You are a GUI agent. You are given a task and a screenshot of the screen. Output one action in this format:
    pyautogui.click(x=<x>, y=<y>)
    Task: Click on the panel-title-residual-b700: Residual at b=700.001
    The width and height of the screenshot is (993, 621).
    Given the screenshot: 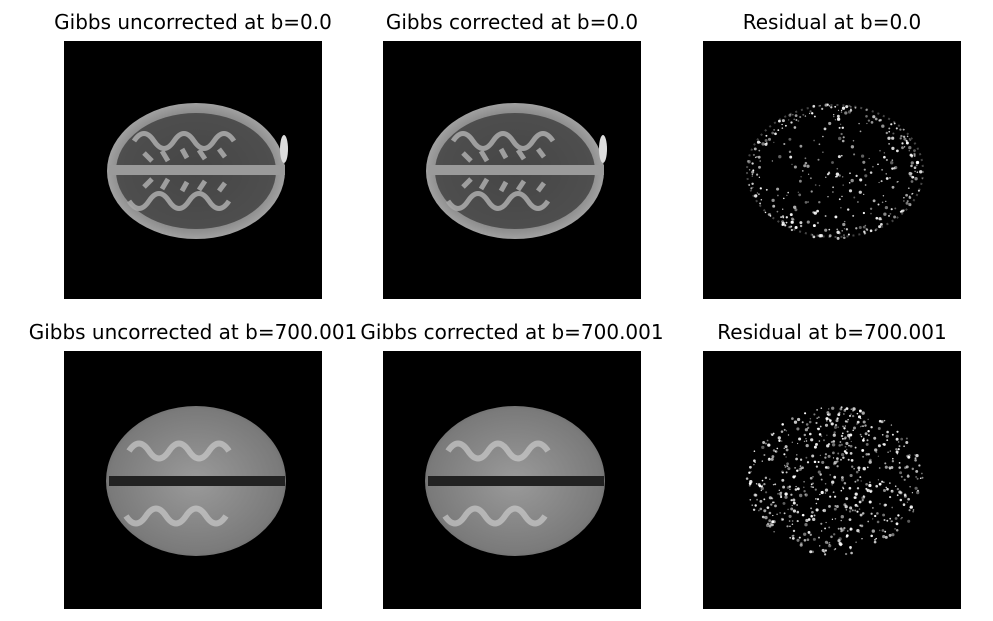 What is the action you would take?
    pyautogui.click(x=832, y=332)
    